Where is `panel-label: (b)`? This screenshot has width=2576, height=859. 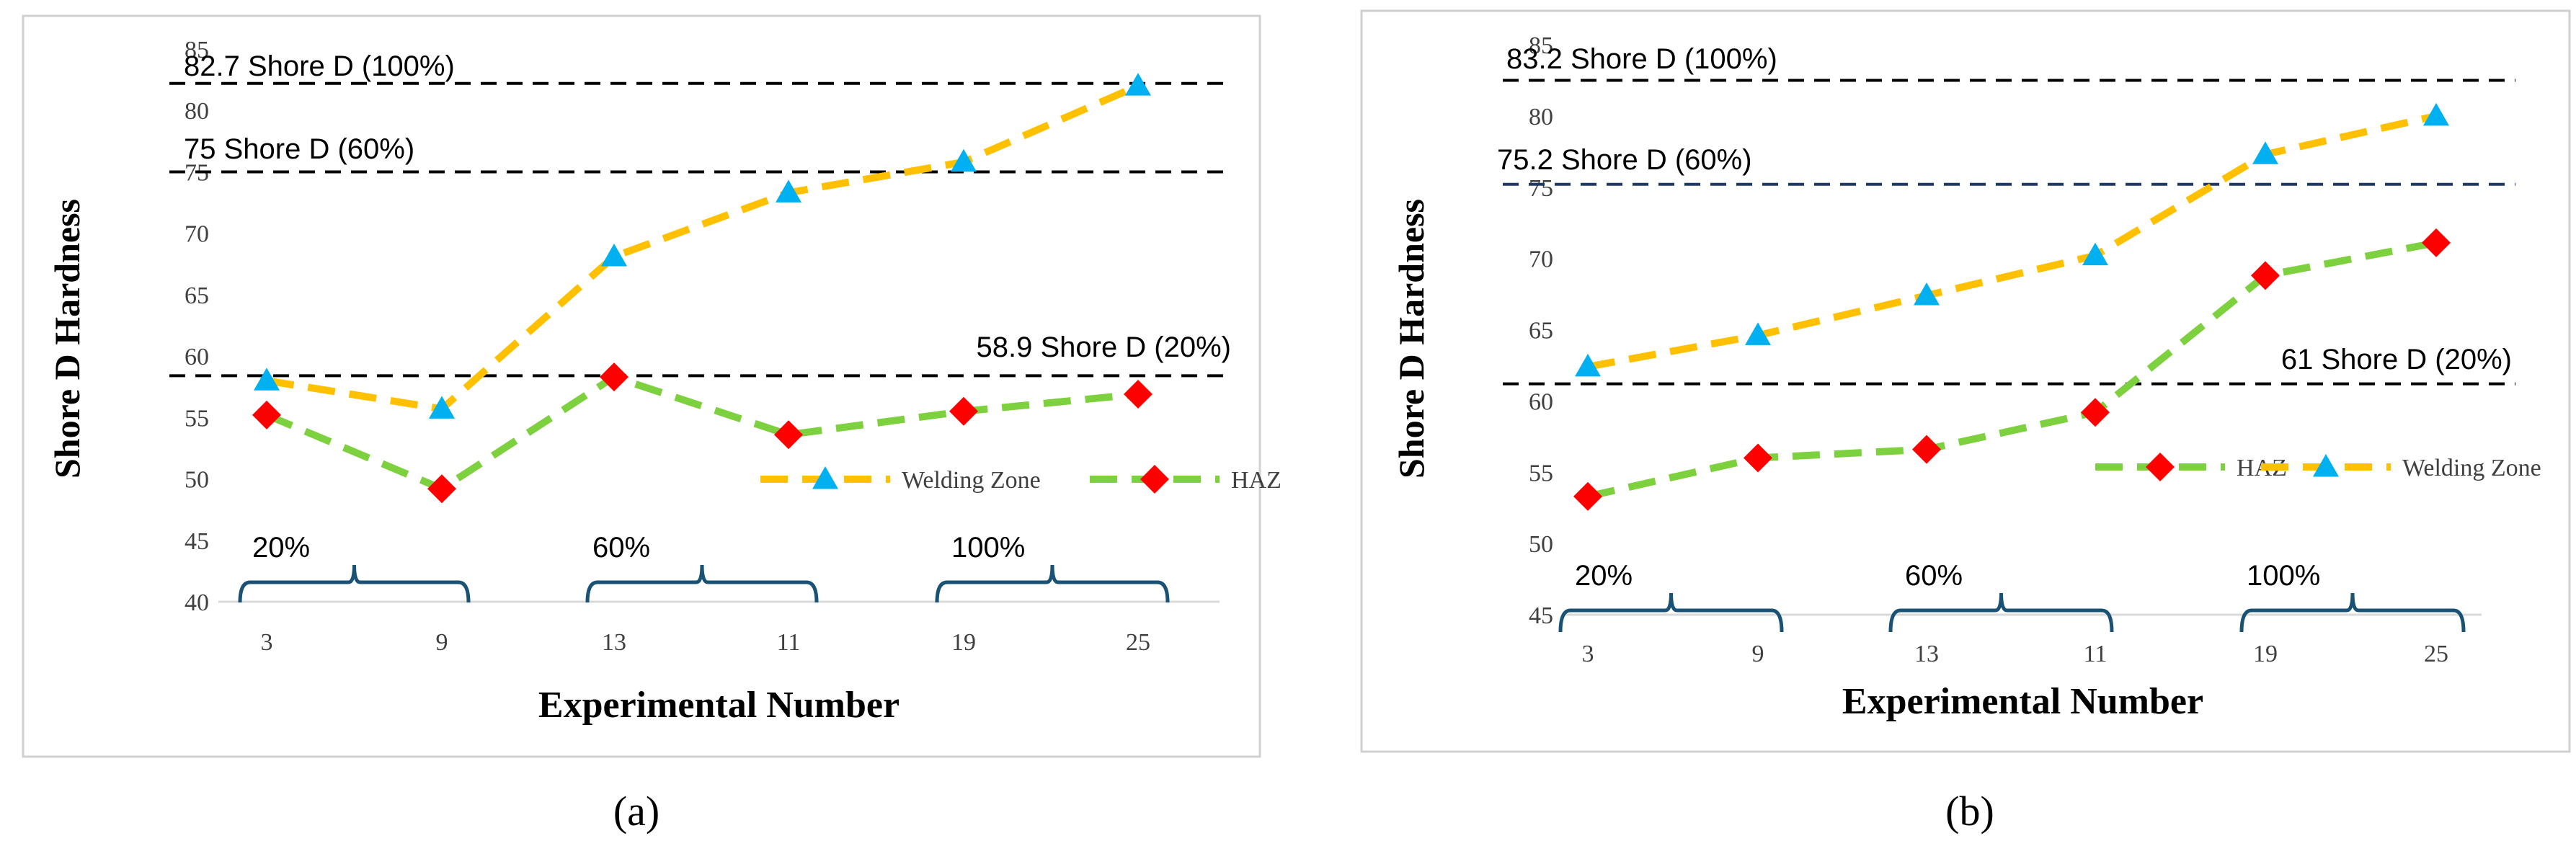 panel-label: (b) is located at coordinates (1969, 811).